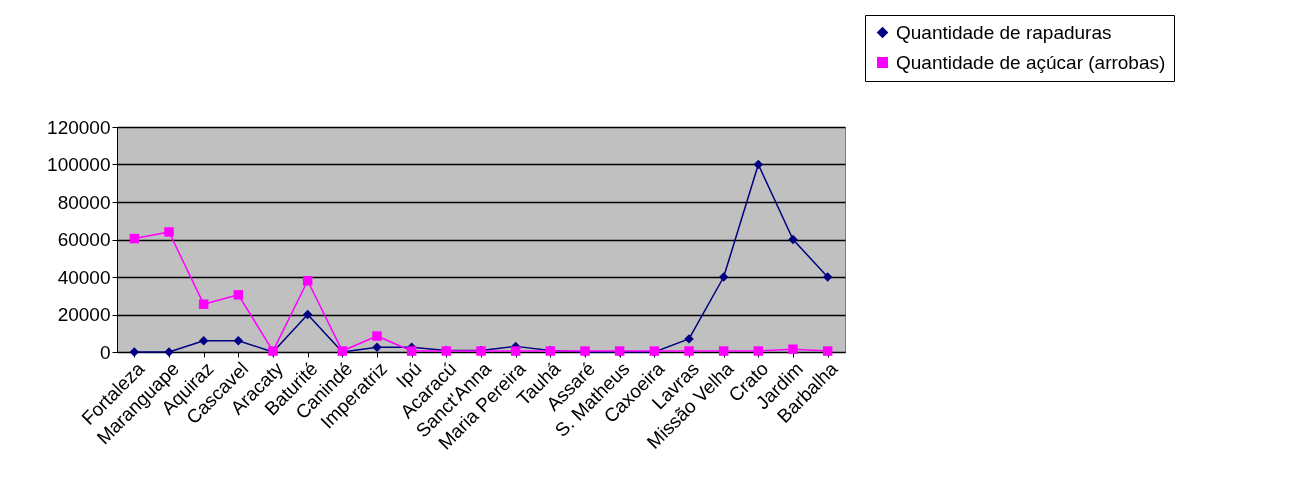  Describe the element at coordinates (105, 352) in the screenshot. I see `y-tick-label: 0` at that location.